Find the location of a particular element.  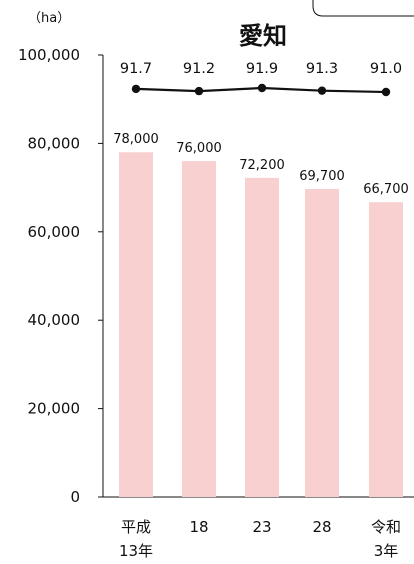

x-category-label: 28 is located at coordinates (321, 527).